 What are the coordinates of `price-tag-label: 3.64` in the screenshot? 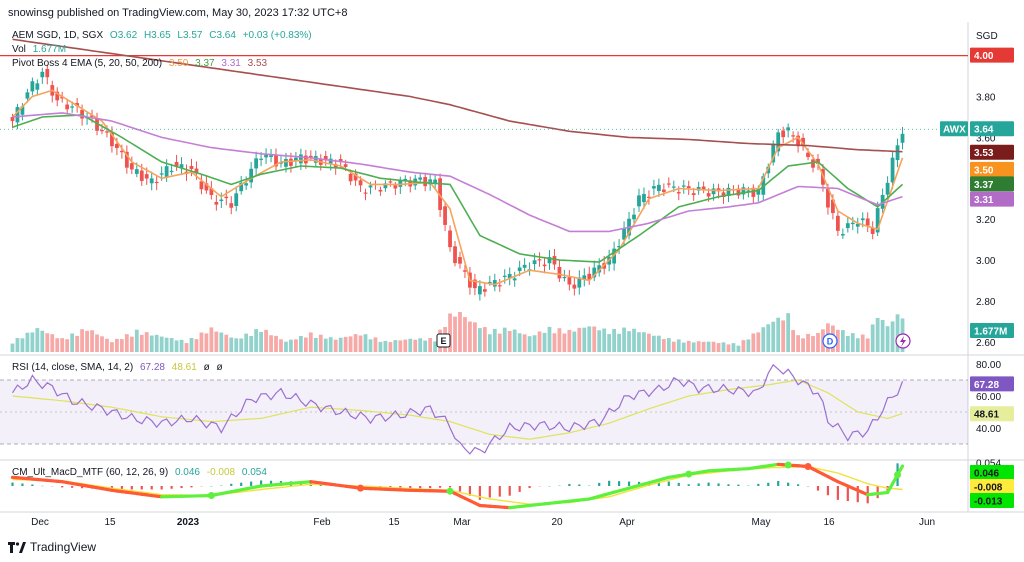 It's located at (984, 130).